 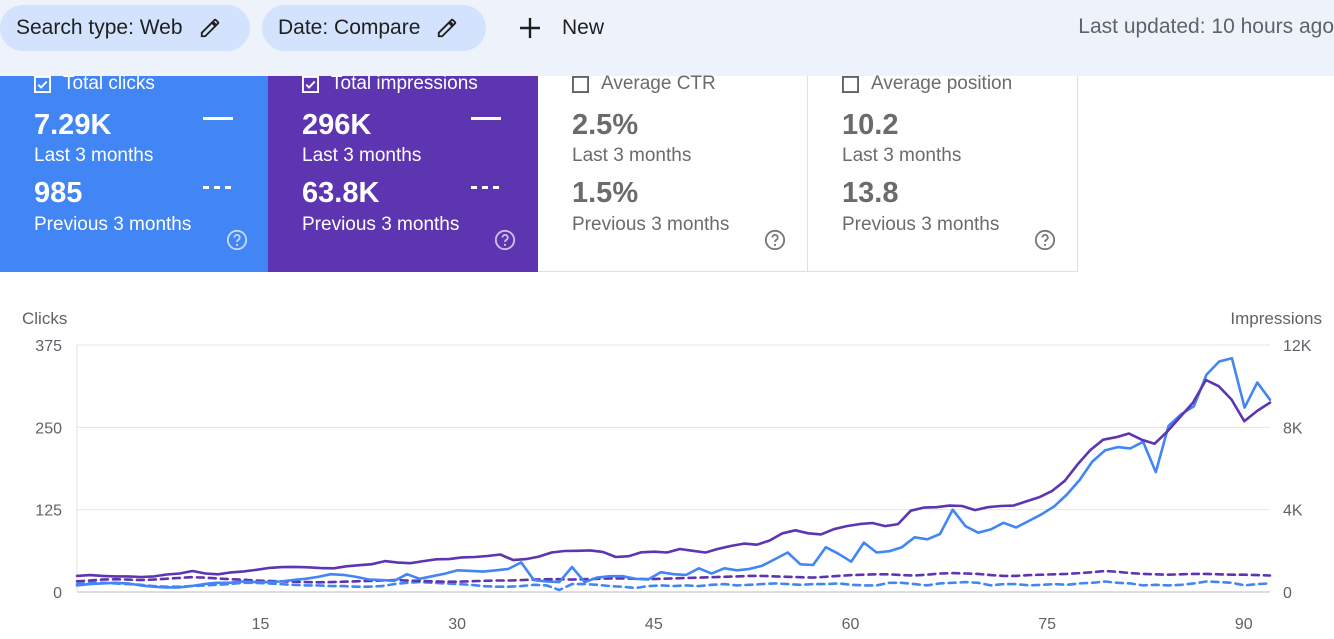 What do you see at coordinates (1047, 624) in the screenshot?
I see `x-tick-label: 75` at bounding box center [1047, 624].